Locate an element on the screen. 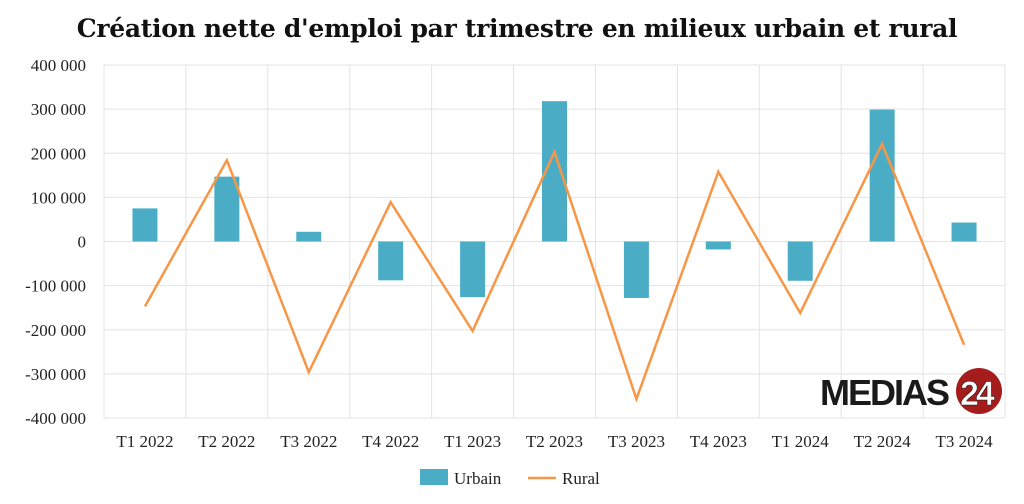 This screenshot has width=1024, height=504. legend-label-urbain: Urbain is located at coordinates (478, 478).